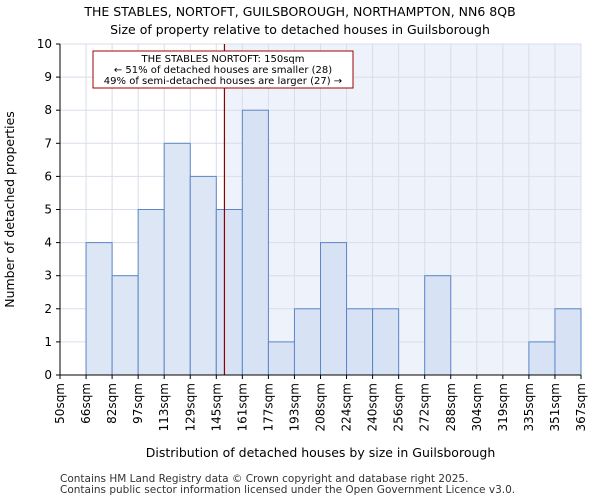  I want to click on y-tick-label: 3, so click(48, 276).